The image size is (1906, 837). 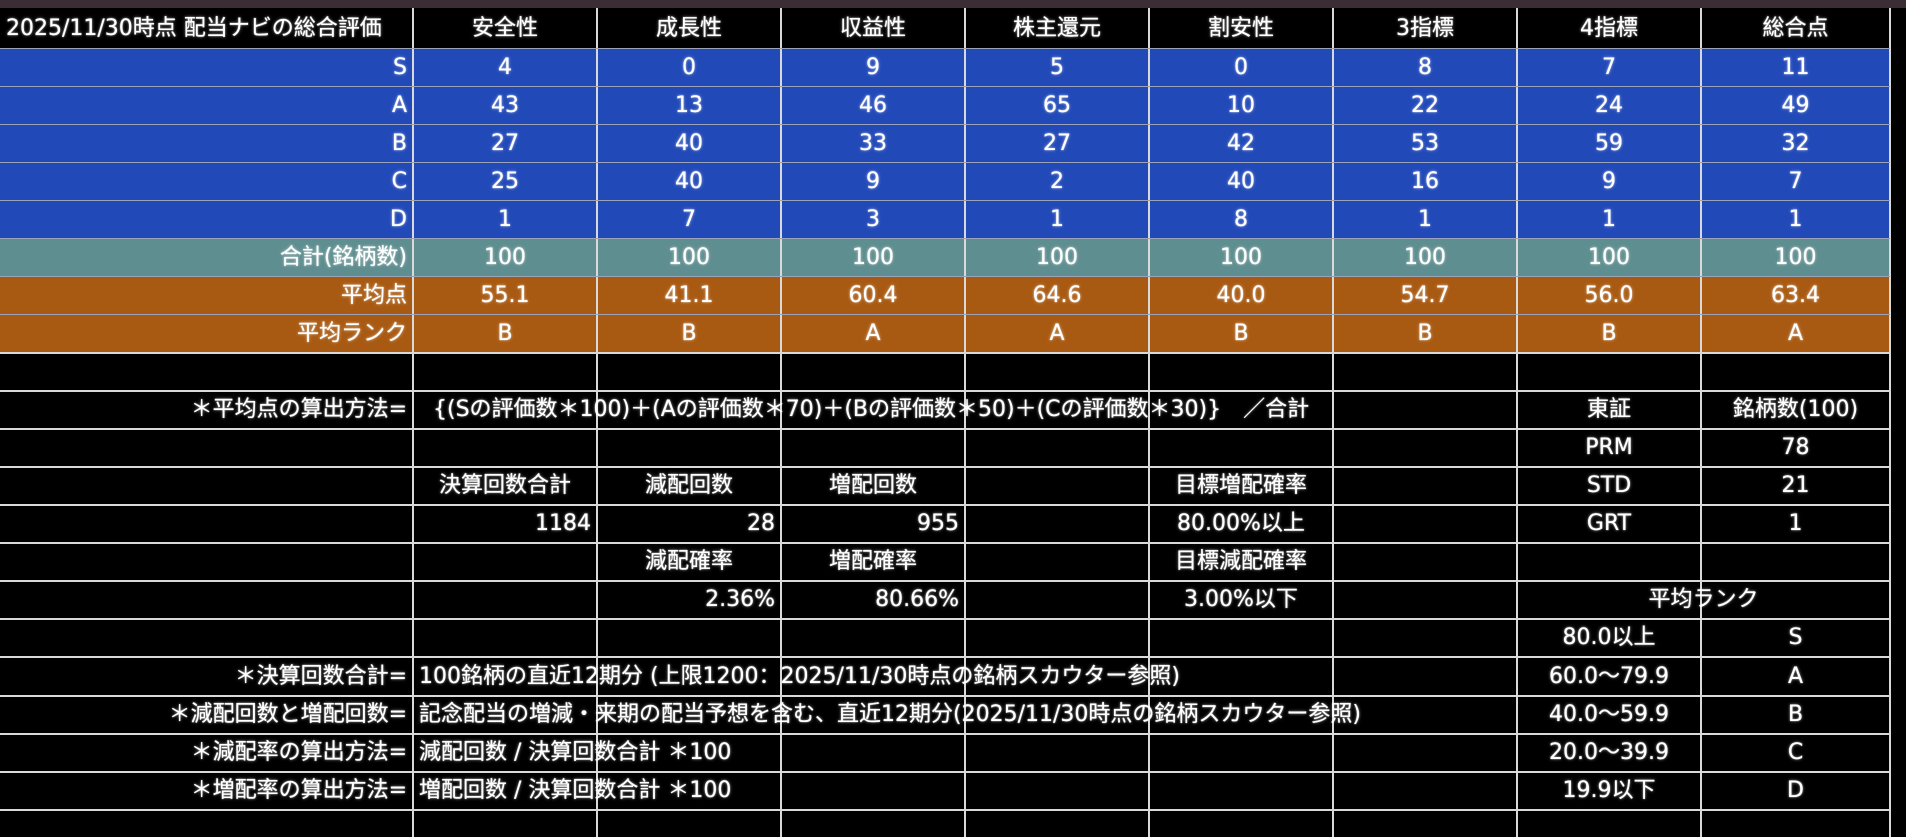 What do you see at coordinates (688, 561) in the screenshot?
I see `cut-rate-label: 減配確率` at bounding box center [688, 561].